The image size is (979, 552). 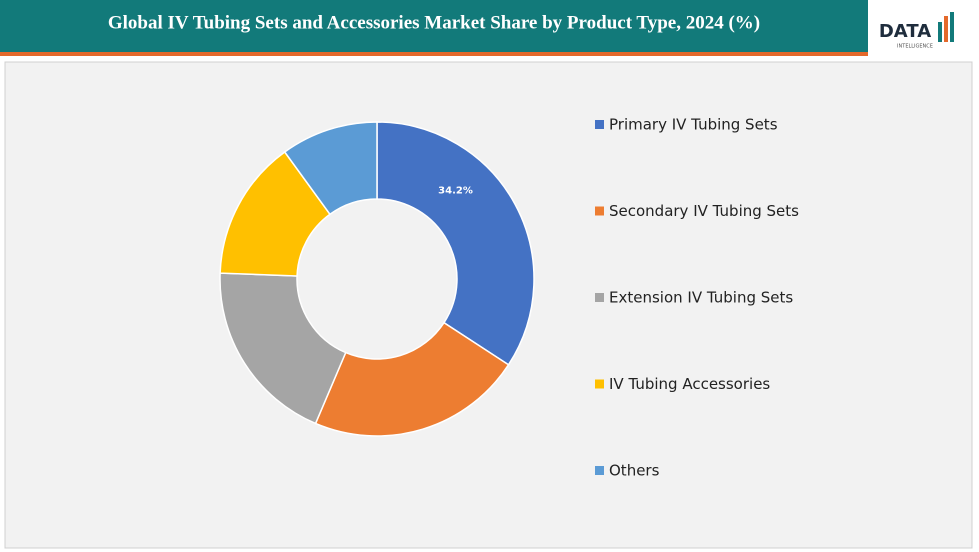 I want to click on logo-box, so click(x=923, y=29).